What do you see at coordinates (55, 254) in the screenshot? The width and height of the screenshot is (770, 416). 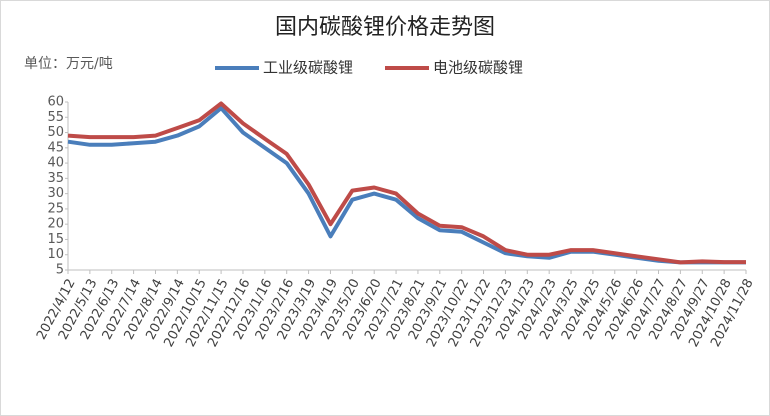 I see `y-tick-label: 10` at bounding box center [55, 254].